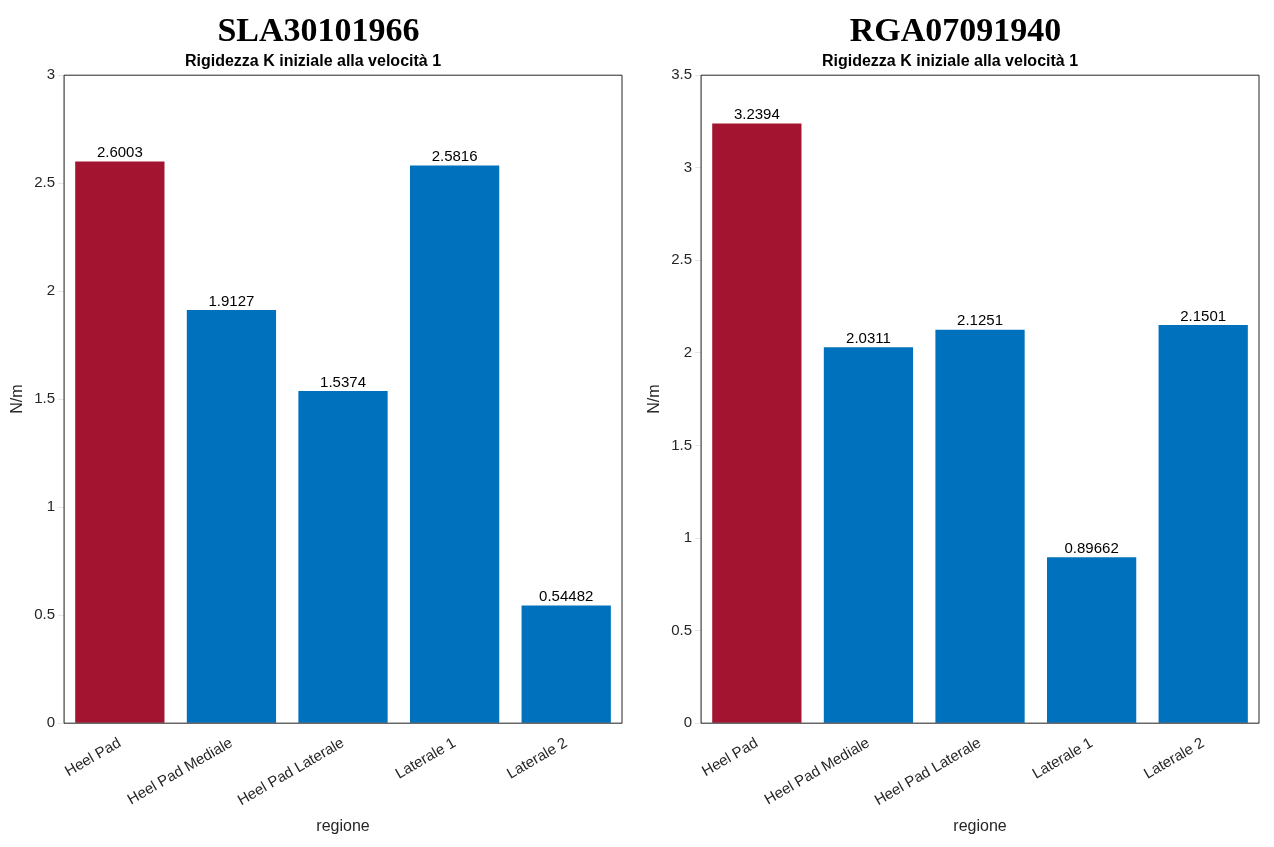 This screenshot has height=847, width=1274. I want to click on data-label: 0.54482, so click(565, 596).